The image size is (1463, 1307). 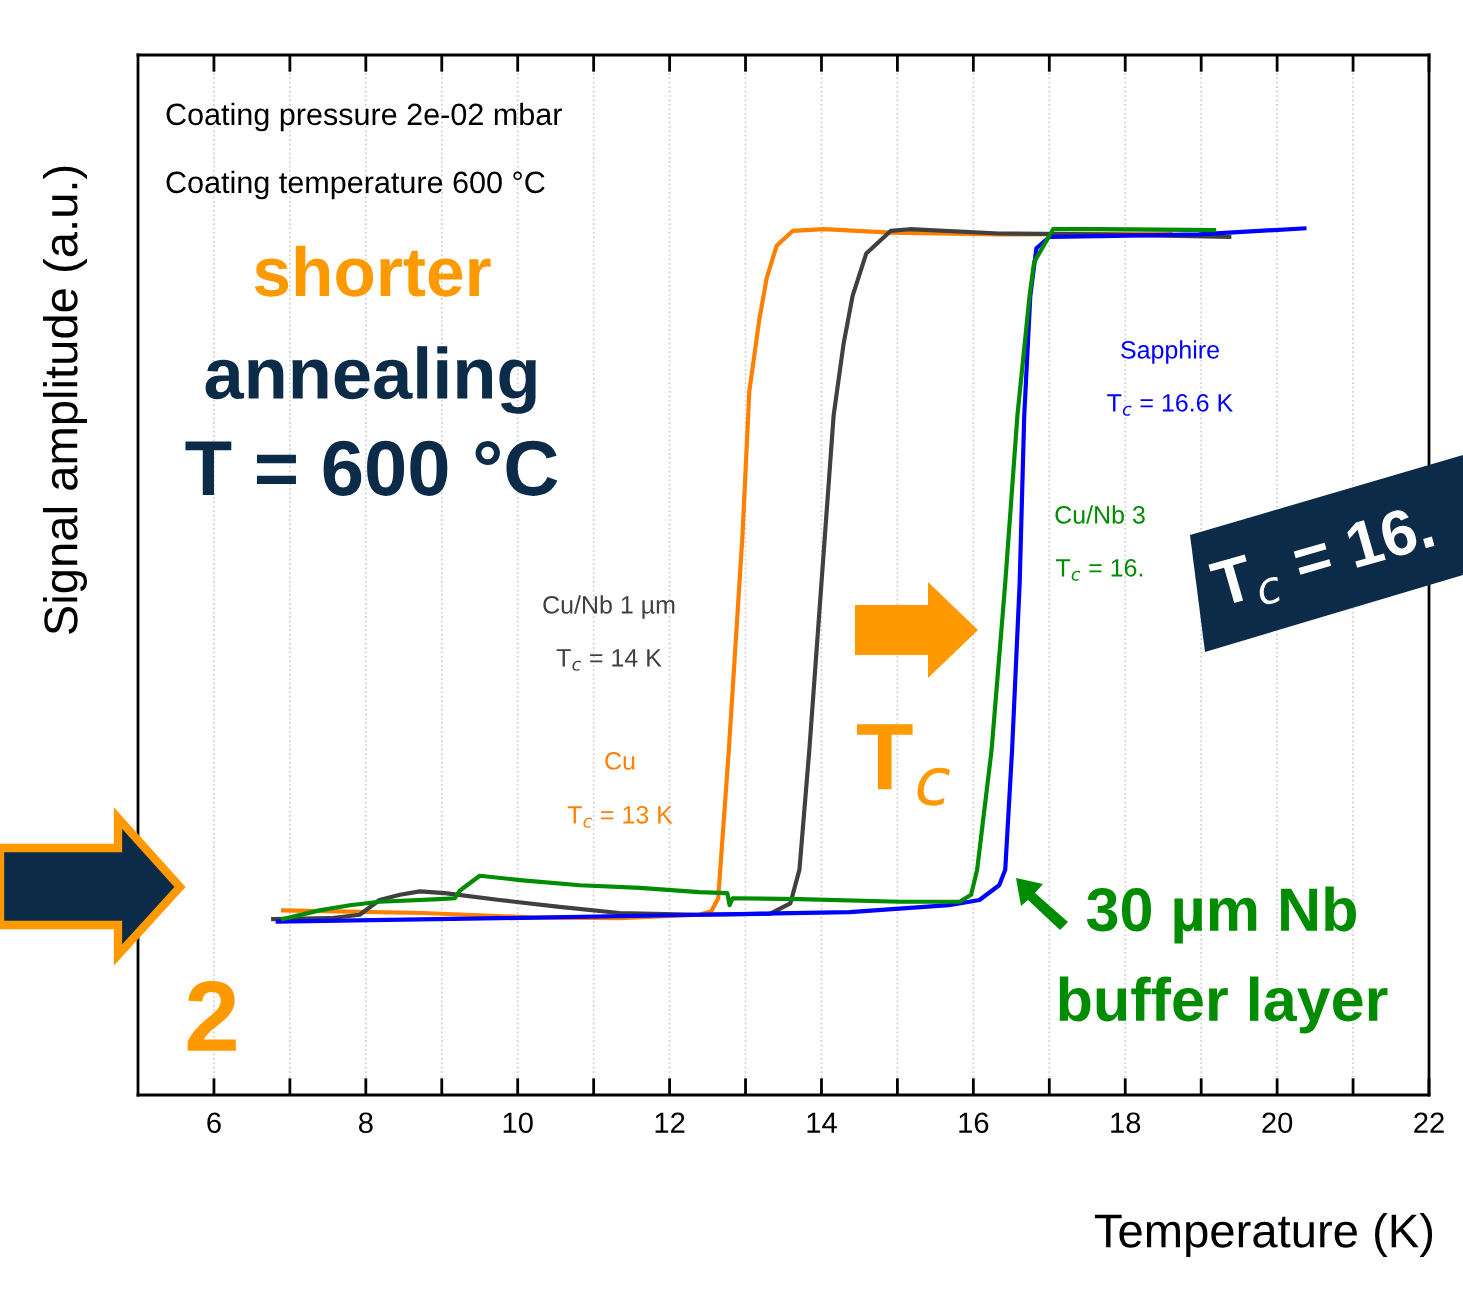 What do you see at coordinates (1223, 1005) in the screenshot?
I see `annotation: buffer layer` at bounding box center [1223, 1005].